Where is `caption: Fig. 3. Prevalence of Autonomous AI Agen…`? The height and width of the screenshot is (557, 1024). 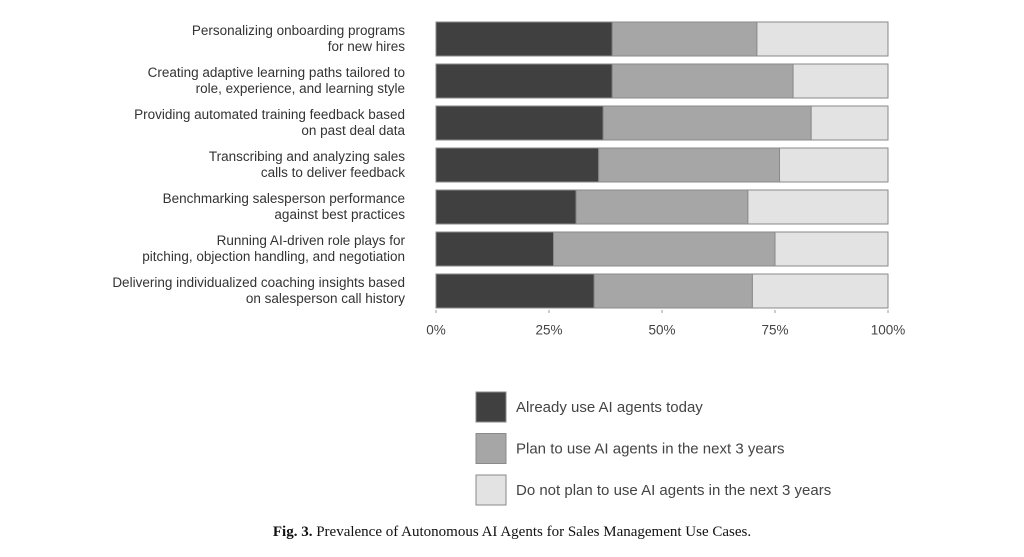
caption: Fig. 3. Prevalence of Autonomous AI Agen… is located at coordinates (512, 532).